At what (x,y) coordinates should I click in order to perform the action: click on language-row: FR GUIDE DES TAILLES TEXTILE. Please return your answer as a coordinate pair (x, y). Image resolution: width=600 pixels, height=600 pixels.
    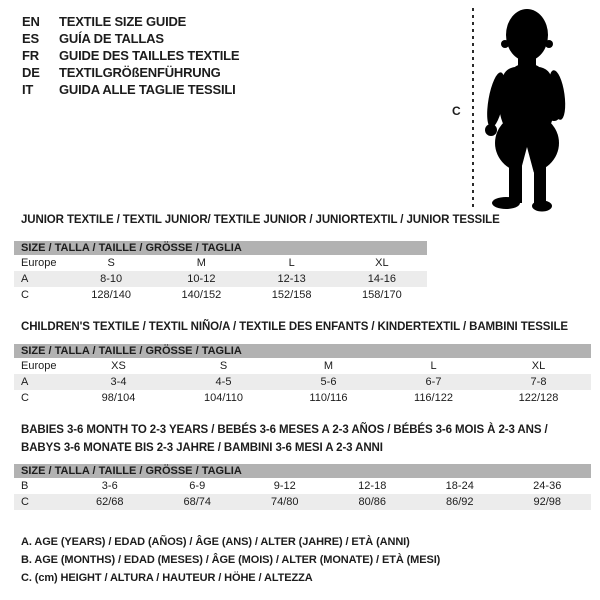
    Looking at the image, I should click on (131, 55).